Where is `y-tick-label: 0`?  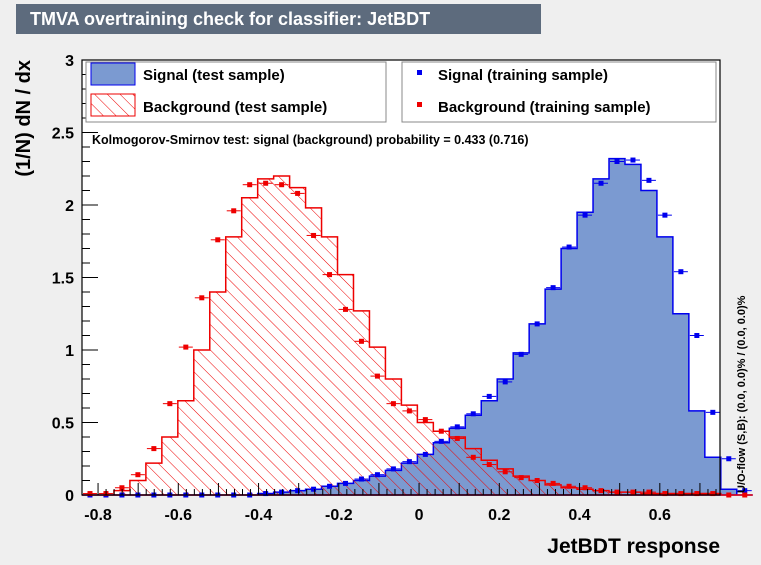 y-tick-label: 0 is located at coordinates (69, 496).